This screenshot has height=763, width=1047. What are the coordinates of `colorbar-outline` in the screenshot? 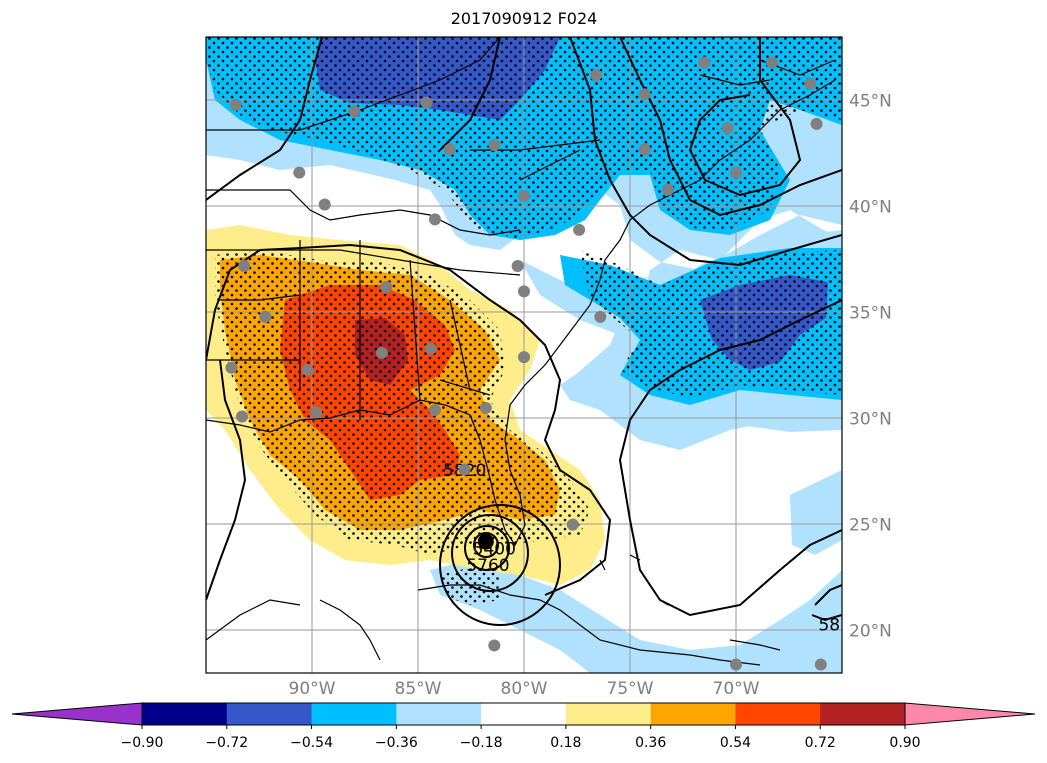 It's located at (523, 714).